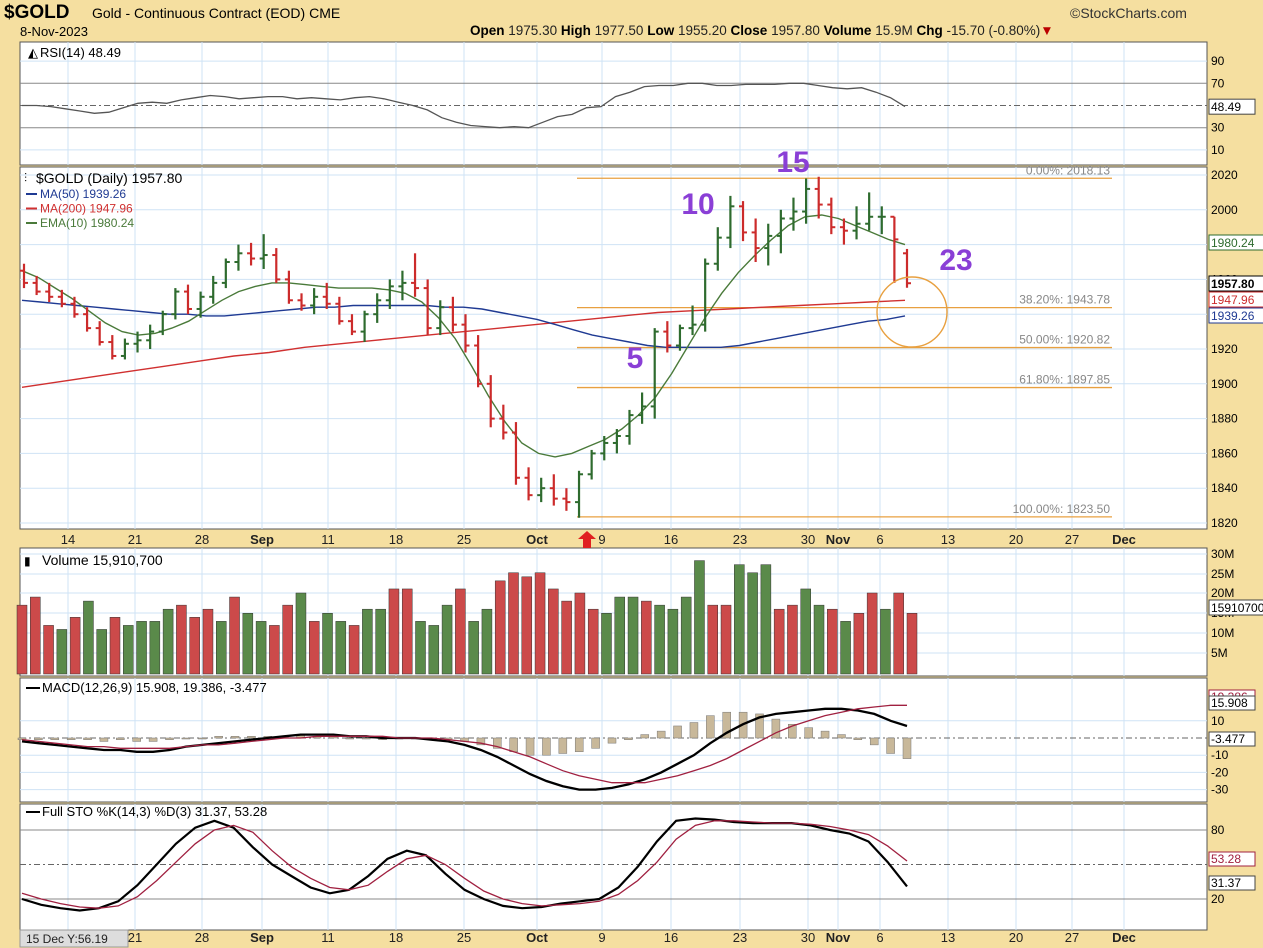 This screenshot has height=948, width=1263. What do you see at coordinates (702, 30) in the screenshot?
I see `low-value: 1955.20` at bounding box center [702, 30].